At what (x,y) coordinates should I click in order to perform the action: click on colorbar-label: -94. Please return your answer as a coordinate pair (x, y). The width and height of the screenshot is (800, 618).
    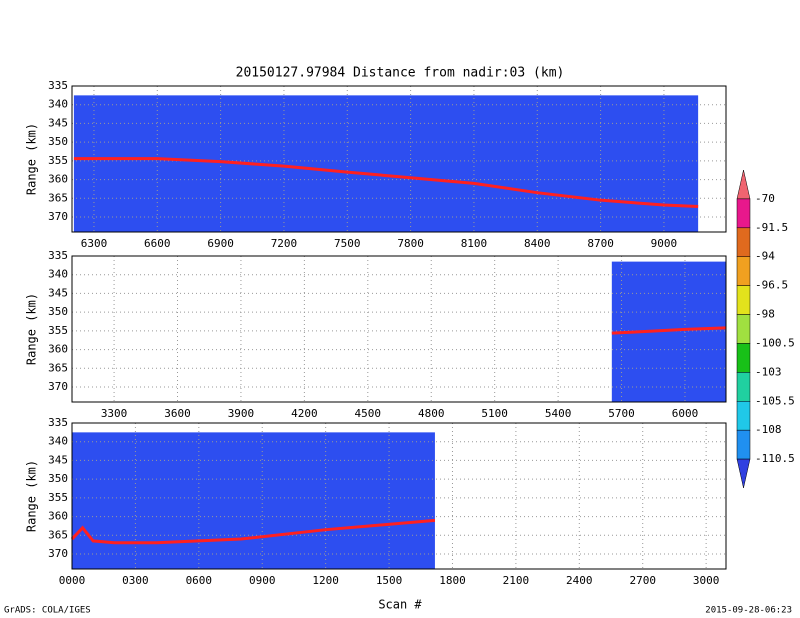
    Looking at the image, I should click on (765, 256).